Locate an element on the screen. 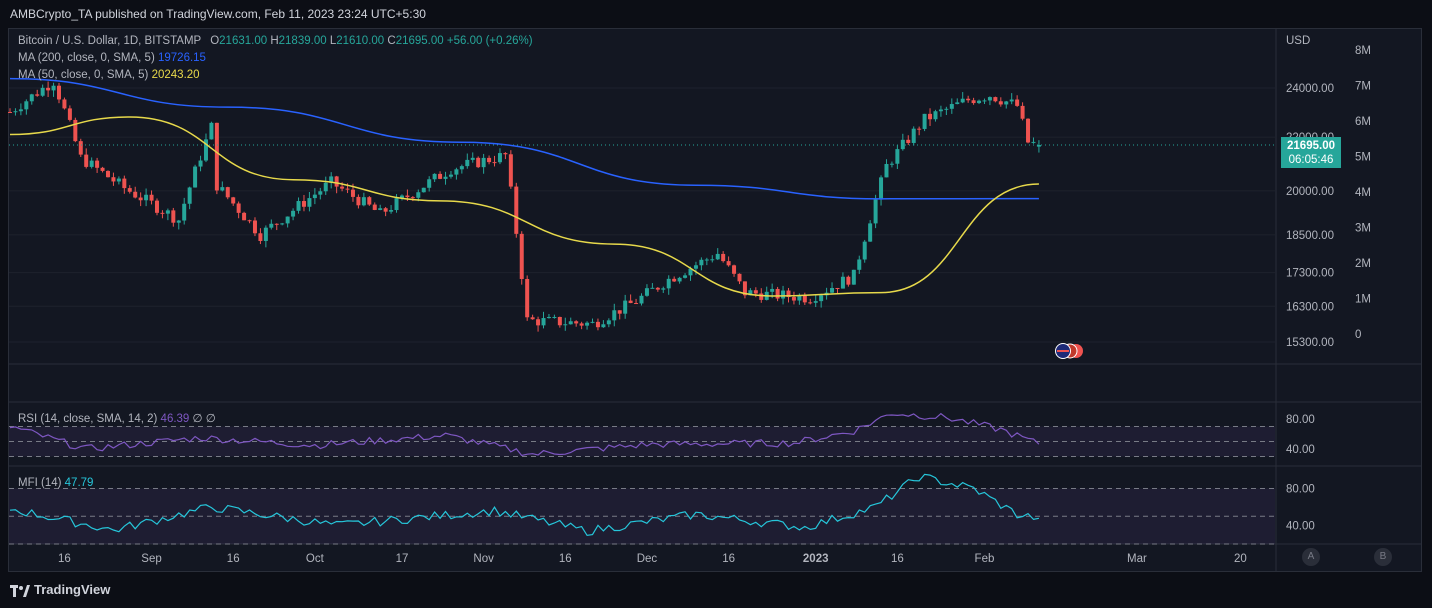 The image size is (1432, 608). volume-tick-label: 2M is located at coordinates (1363, 264).